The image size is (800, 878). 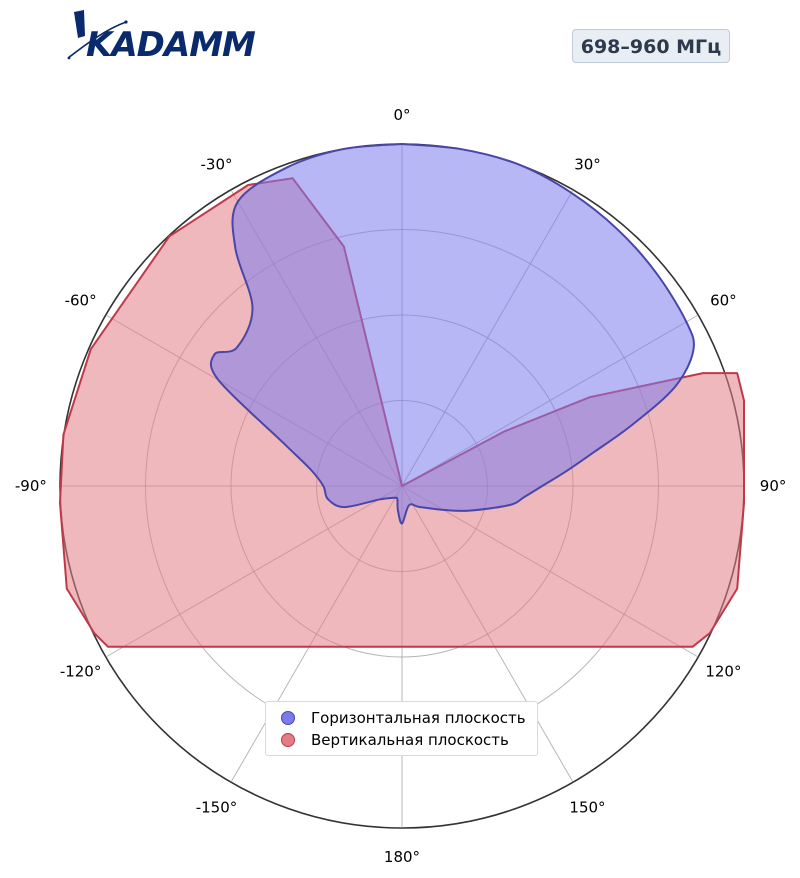 I want to click on legend-swatch-vertical, so click(x=288, y=740).